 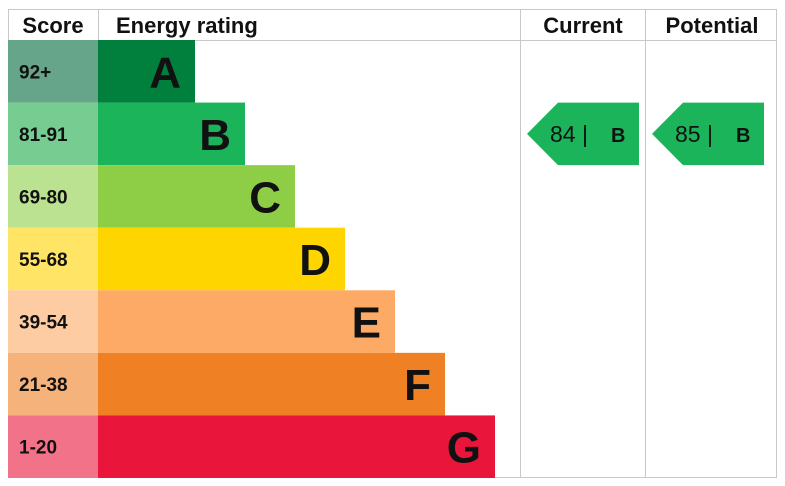 I want to click on score-cell-e, so click(x=53, y=321).